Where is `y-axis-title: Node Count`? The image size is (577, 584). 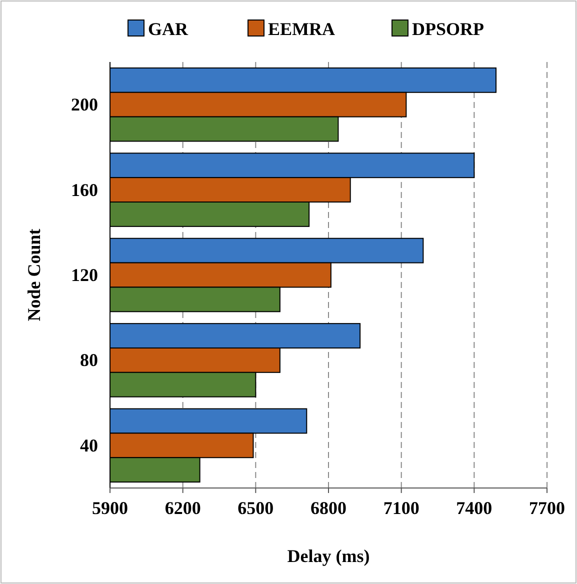
y-axis-title: Node Count is located at coordinates (34, 275).